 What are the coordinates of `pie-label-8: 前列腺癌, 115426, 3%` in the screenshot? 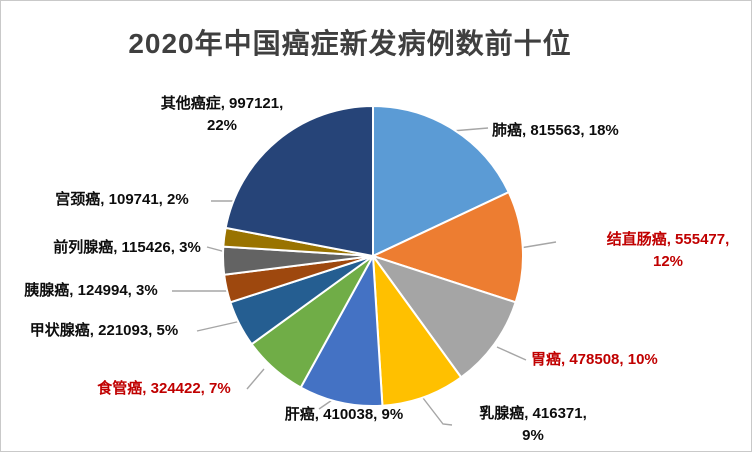 It's located at (127, 247).